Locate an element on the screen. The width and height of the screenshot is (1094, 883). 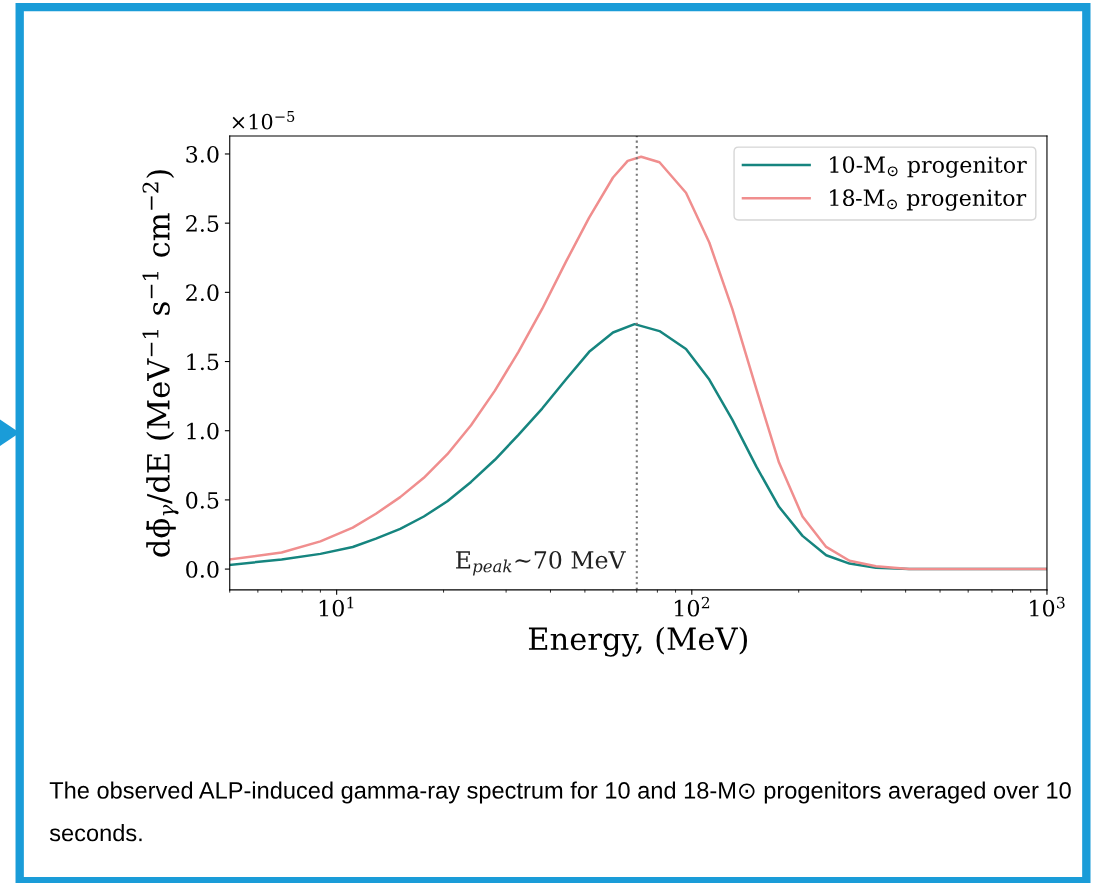
x-axis-title: Energy, (MeV) is located at coordinates (638, 641).